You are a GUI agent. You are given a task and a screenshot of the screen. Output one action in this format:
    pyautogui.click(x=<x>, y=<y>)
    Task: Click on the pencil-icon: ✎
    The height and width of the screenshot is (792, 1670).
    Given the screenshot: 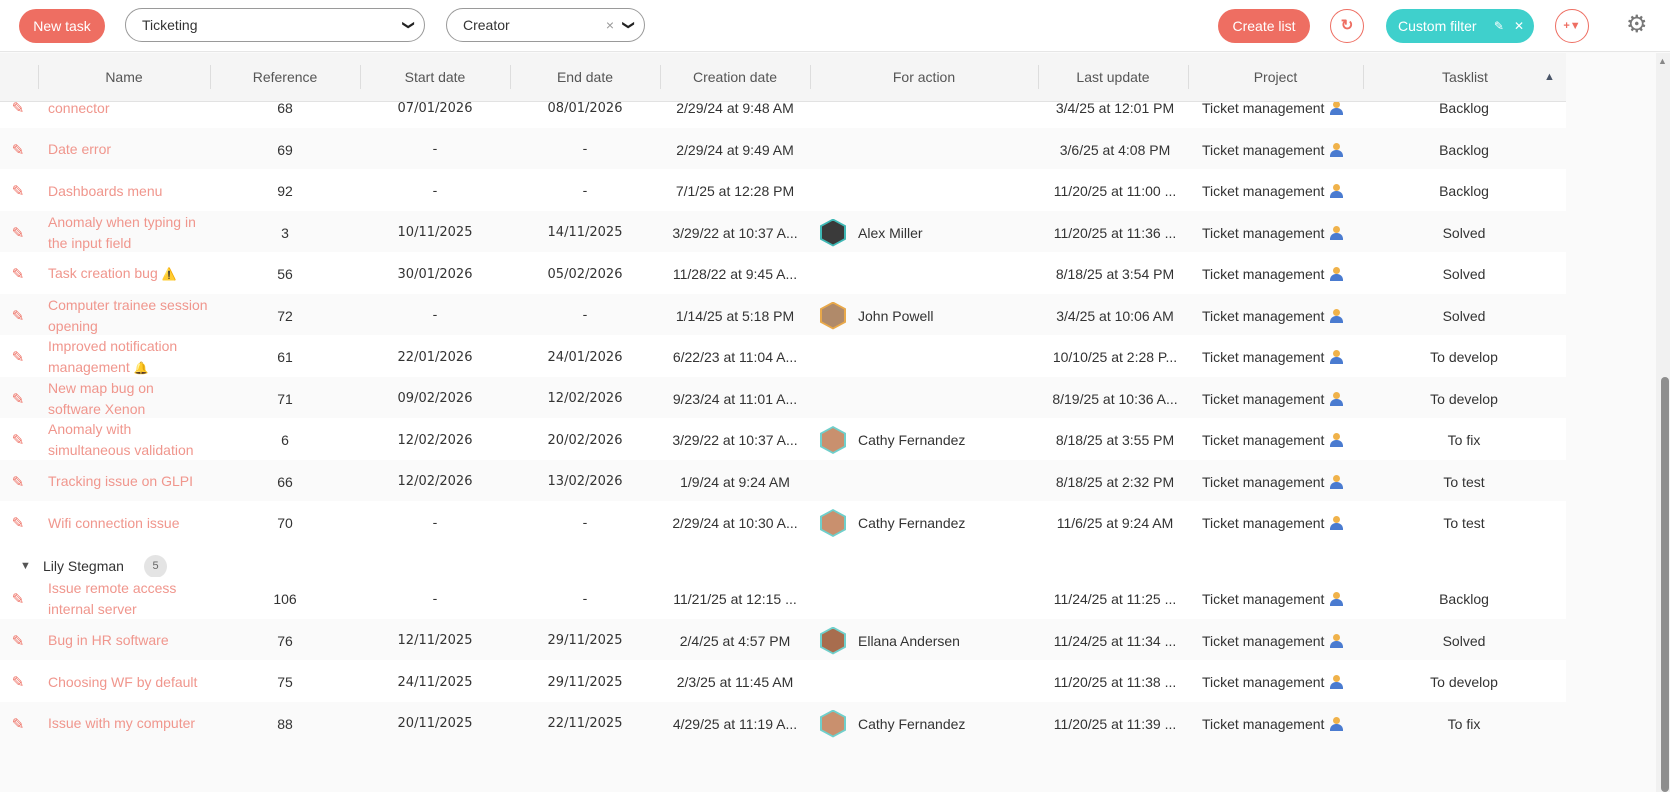 What is the action you would take?
    pyautogui.click(x=1498, y=26)
    